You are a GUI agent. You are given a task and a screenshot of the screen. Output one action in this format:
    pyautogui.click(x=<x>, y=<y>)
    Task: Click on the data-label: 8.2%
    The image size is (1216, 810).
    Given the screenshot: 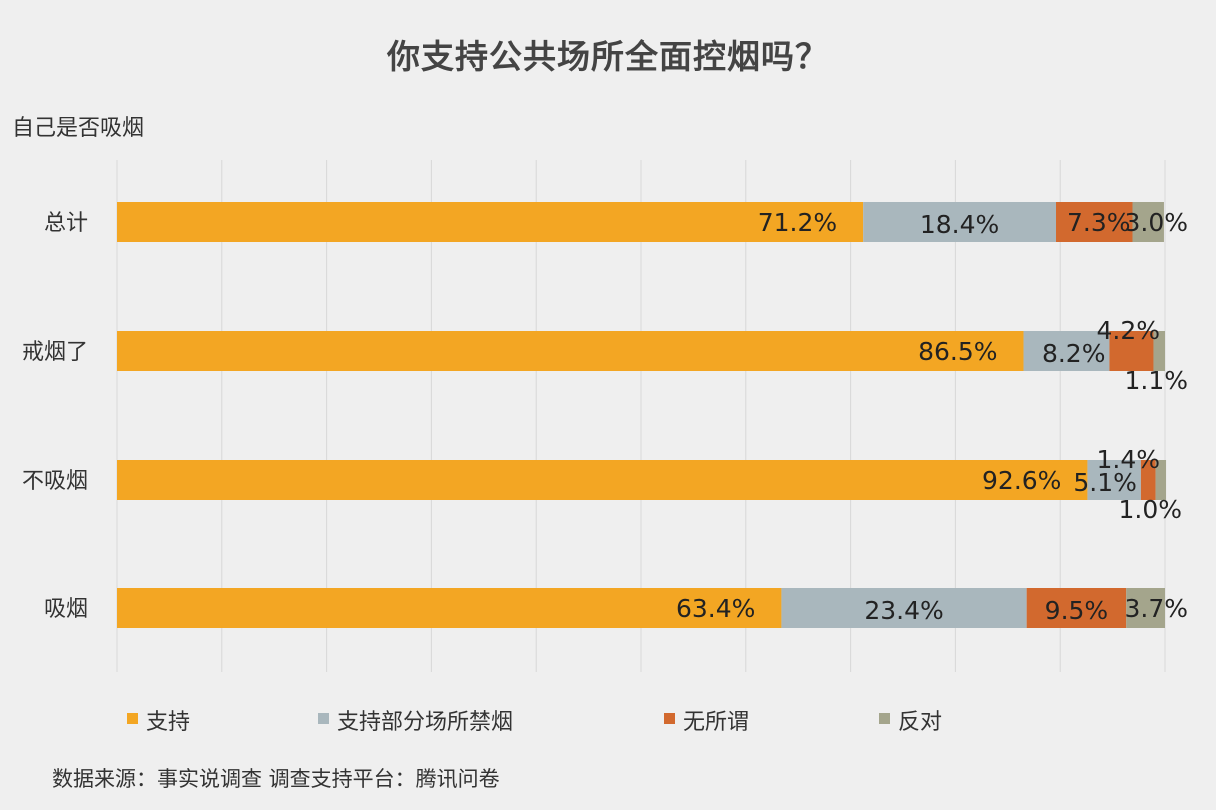 What is the action you would take?
    pyautogui.click(x=1074, y=353)
    